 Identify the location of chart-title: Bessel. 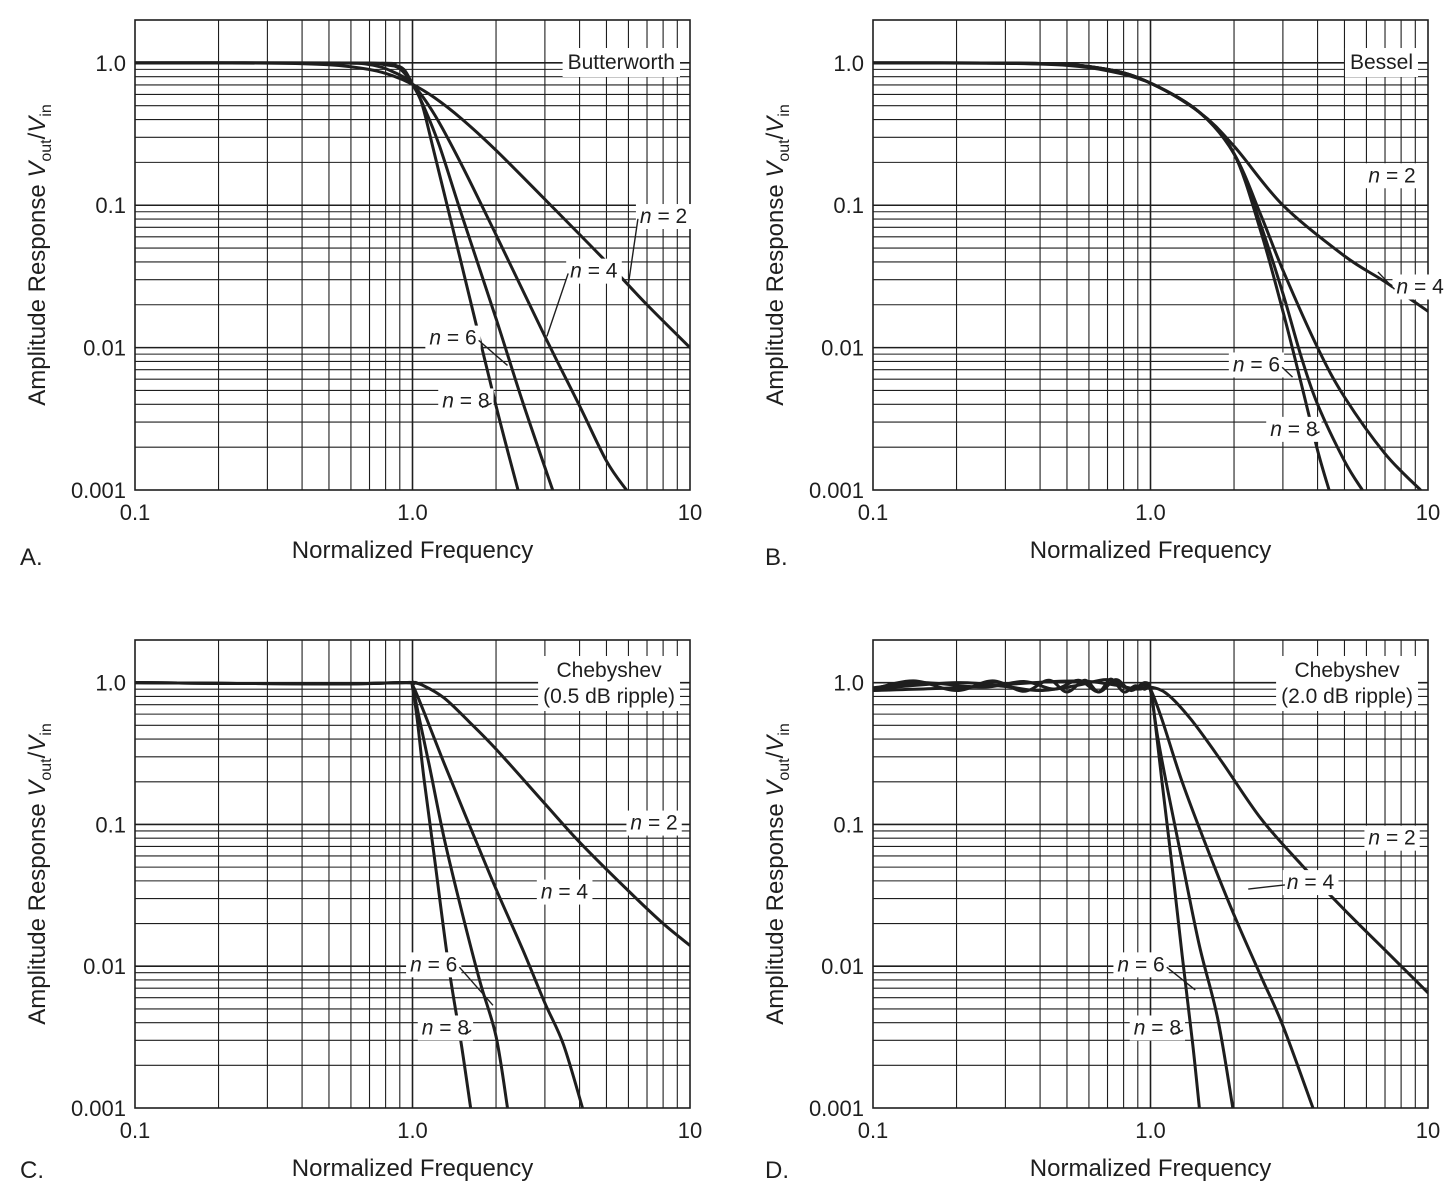
(1381, 62).